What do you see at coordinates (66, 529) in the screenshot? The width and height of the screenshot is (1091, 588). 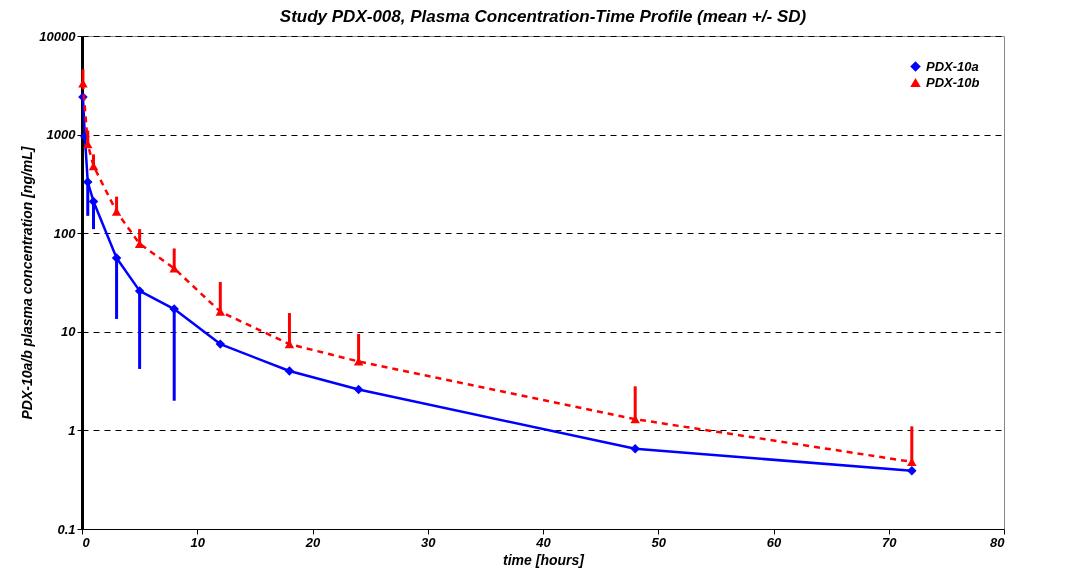 I see `y-tick-label: 0.1` at bounding box center [66, 529].